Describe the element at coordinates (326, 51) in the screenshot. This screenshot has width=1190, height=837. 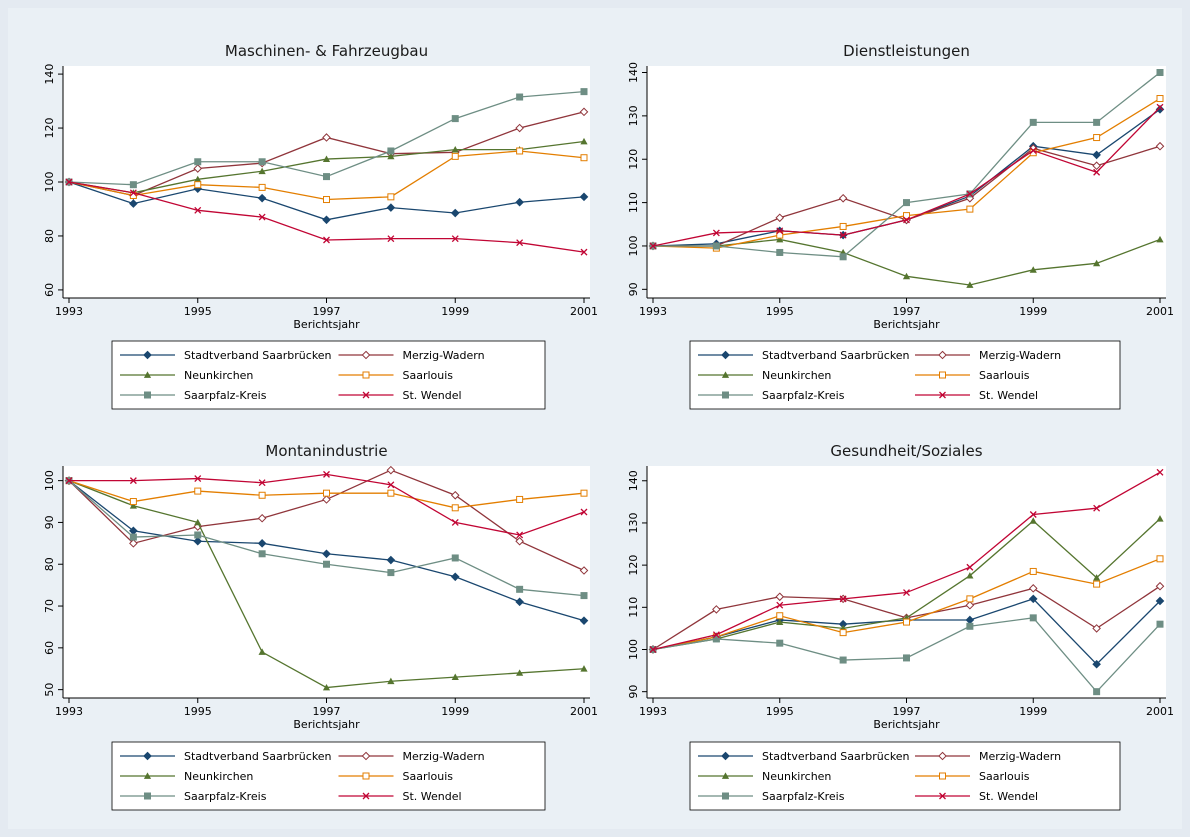
I see `chart-title: Maschinen- & Fahrzeugbau` at that location.